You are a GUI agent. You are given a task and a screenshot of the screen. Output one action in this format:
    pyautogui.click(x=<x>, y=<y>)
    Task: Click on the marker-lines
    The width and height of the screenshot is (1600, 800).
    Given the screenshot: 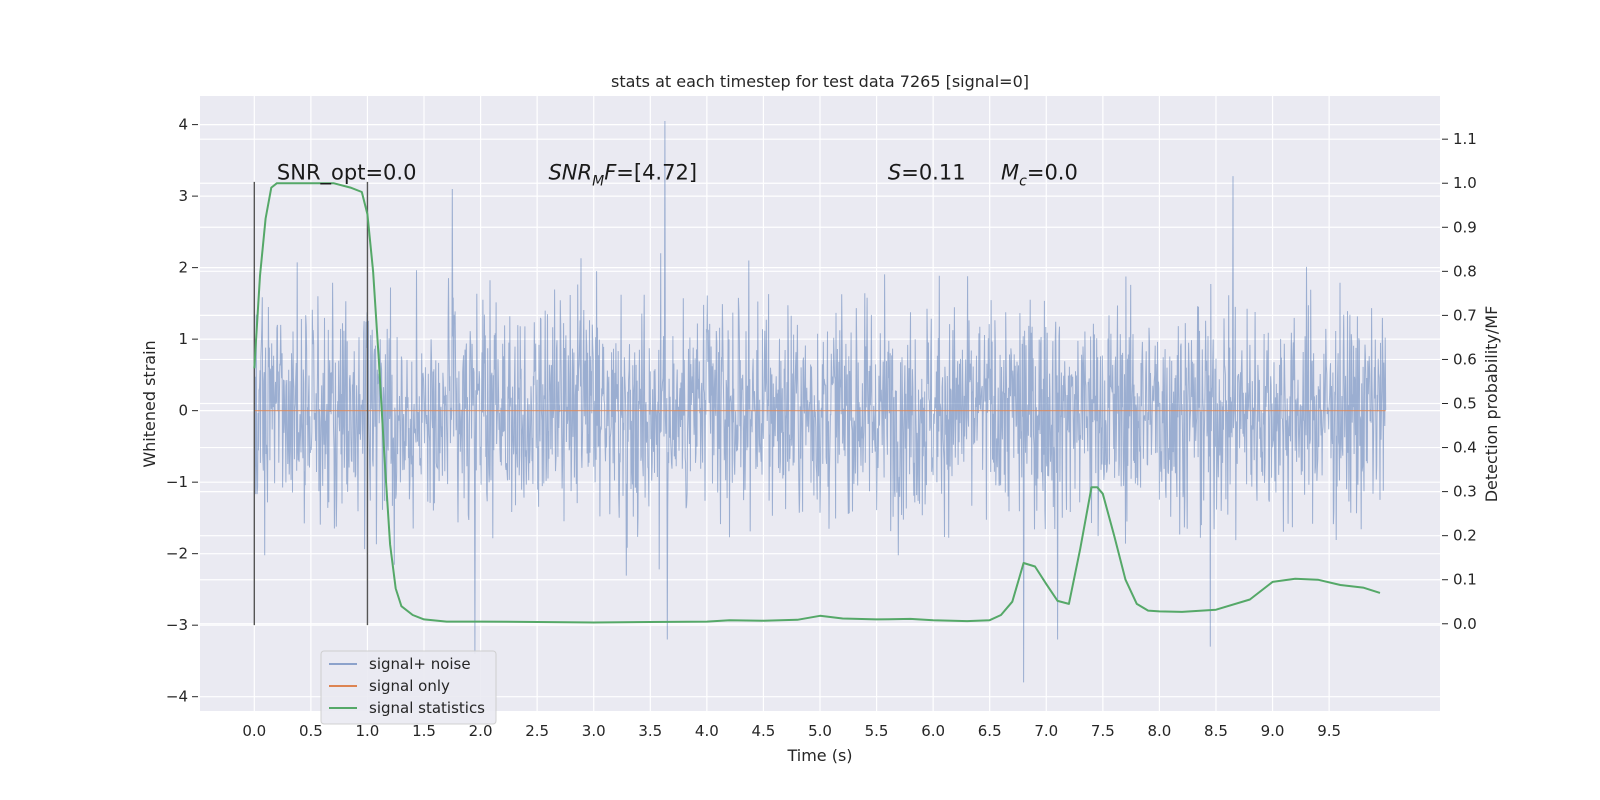 What is the action you would take?
    pyautogui.click(x=311, y=403)
    